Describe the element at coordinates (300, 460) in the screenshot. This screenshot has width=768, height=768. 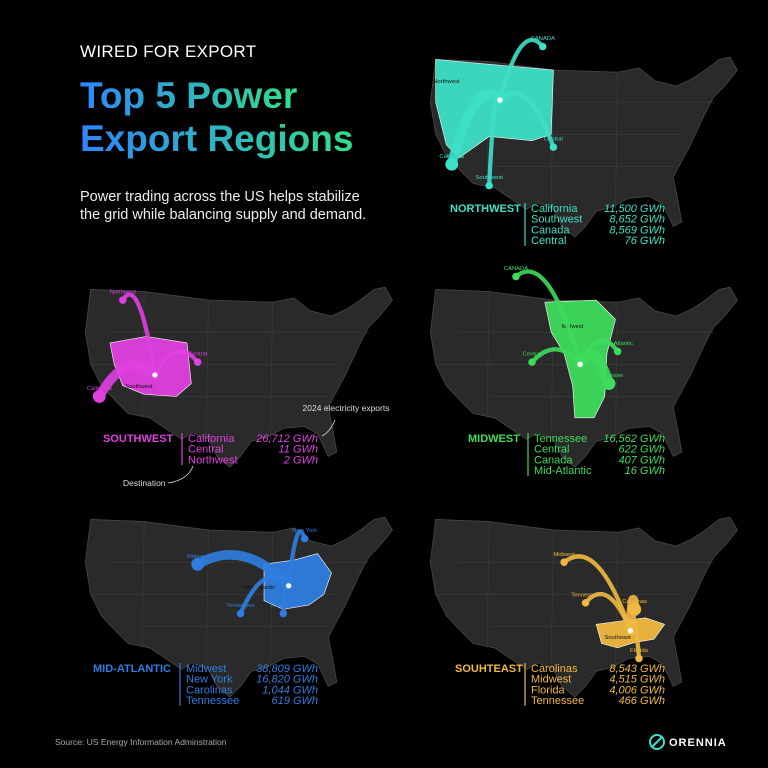
I see `amount: 2 GWh` at that location.